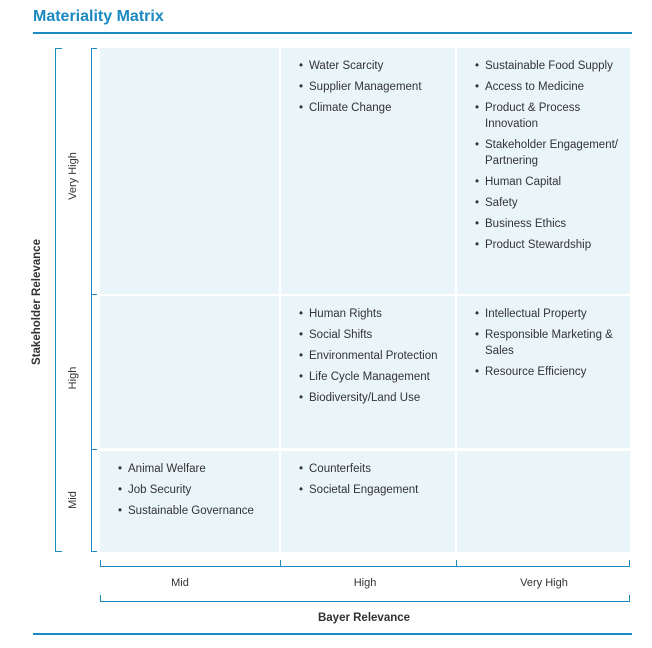  I want to click on x-level-high: High, so click(365, 583).